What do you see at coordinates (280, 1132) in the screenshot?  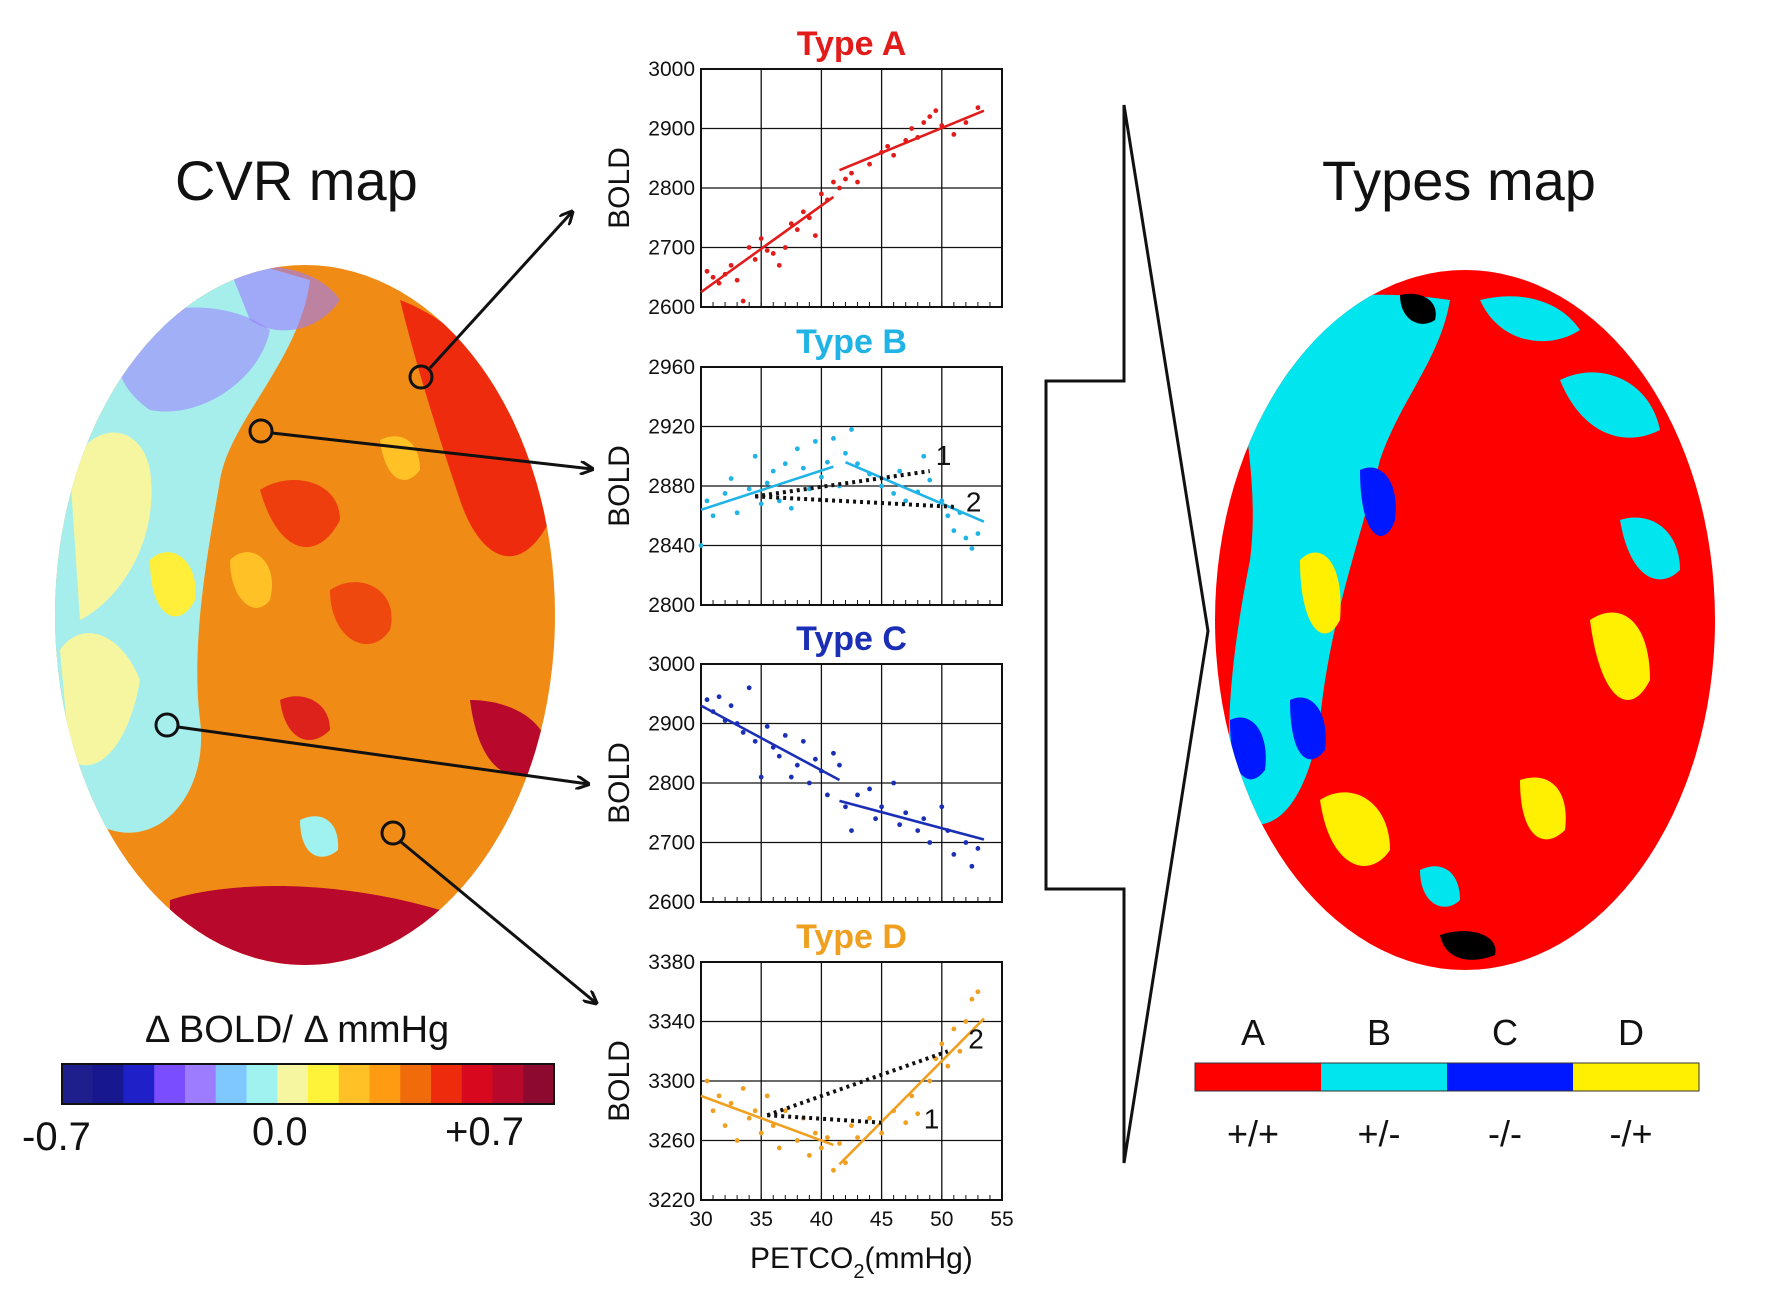 I see `colorbar-mid-label: 0.0` at bounding box center [280, 1132].